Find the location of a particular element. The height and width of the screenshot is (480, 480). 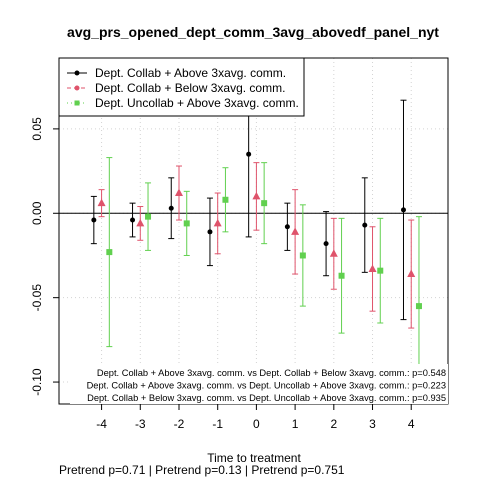

legend-label: Dept. Collab + Above 3xavg. comm. is located at coordinates (190, 73).